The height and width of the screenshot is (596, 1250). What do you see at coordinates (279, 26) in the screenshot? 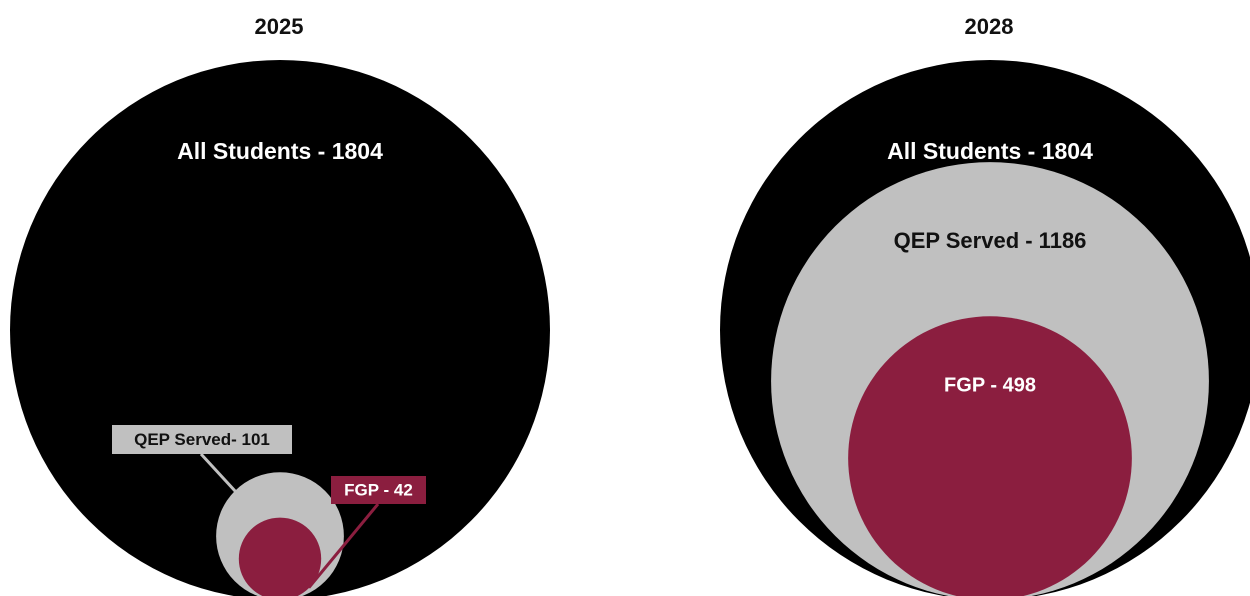
I see `chart-title-2025: 2025` at bounding box center [279, 26].